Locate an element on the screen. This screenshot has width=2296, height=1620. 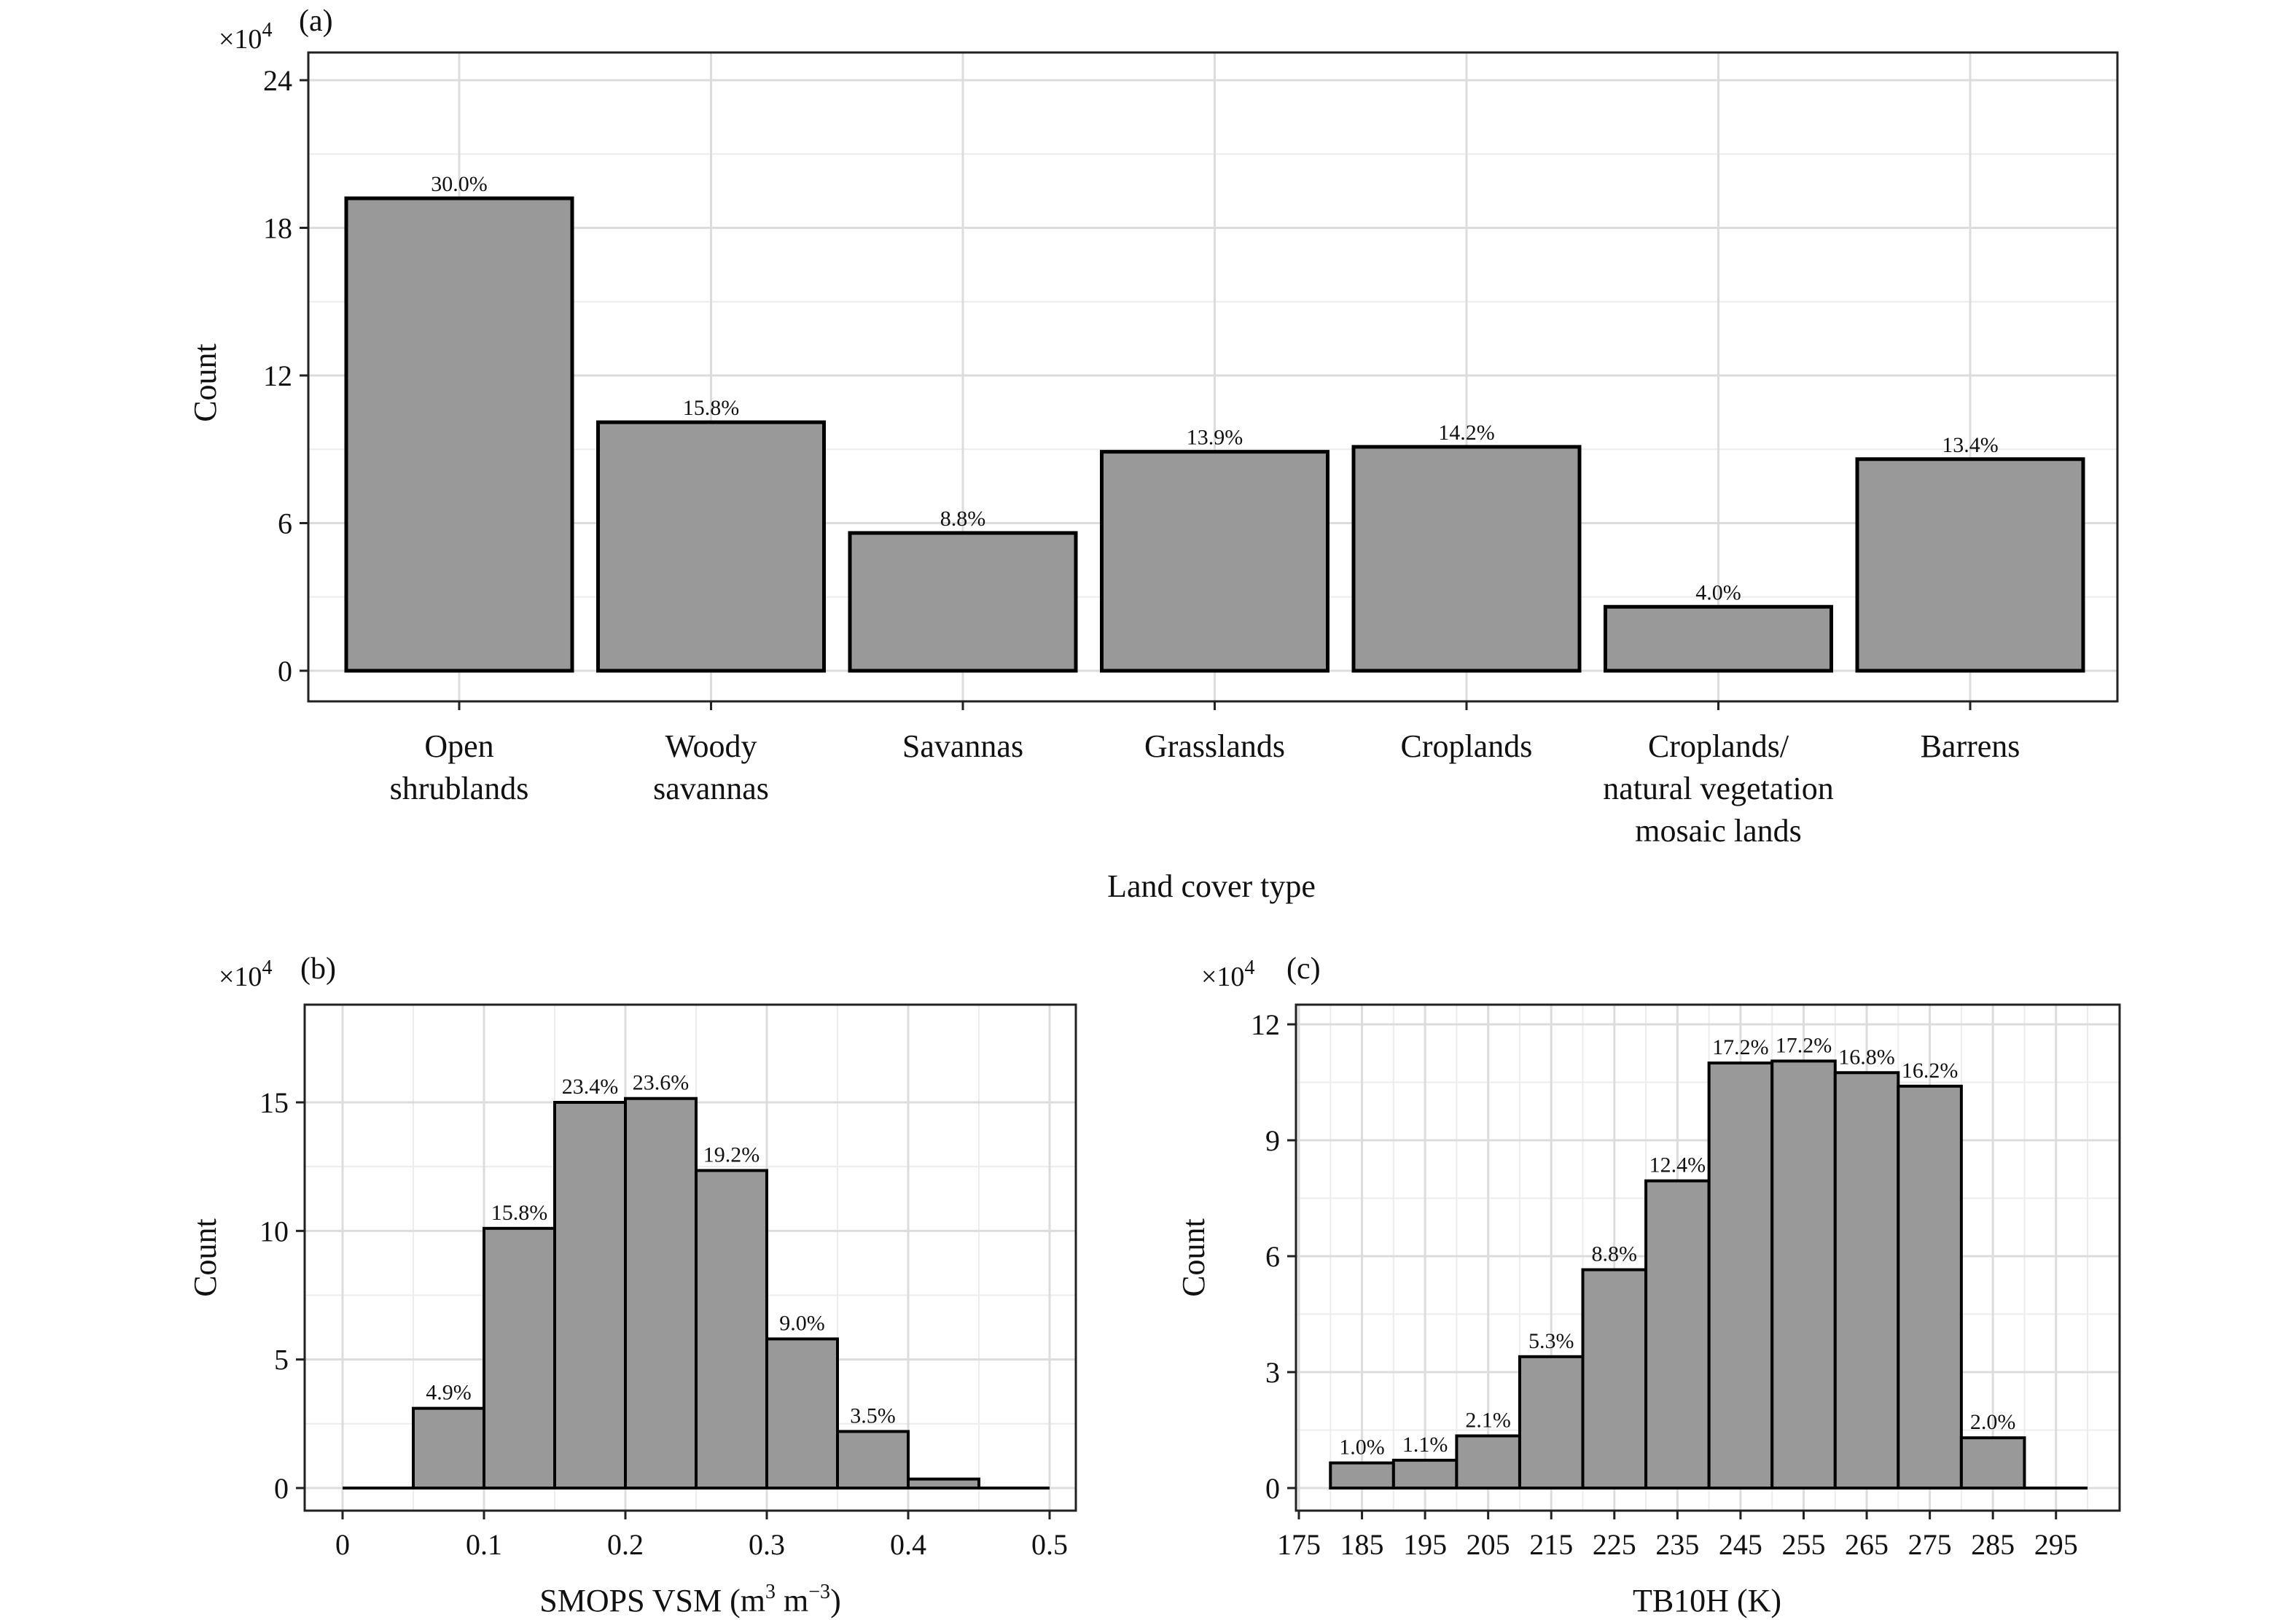
x-tick-label: Woody is located at coordinates (711, 746).